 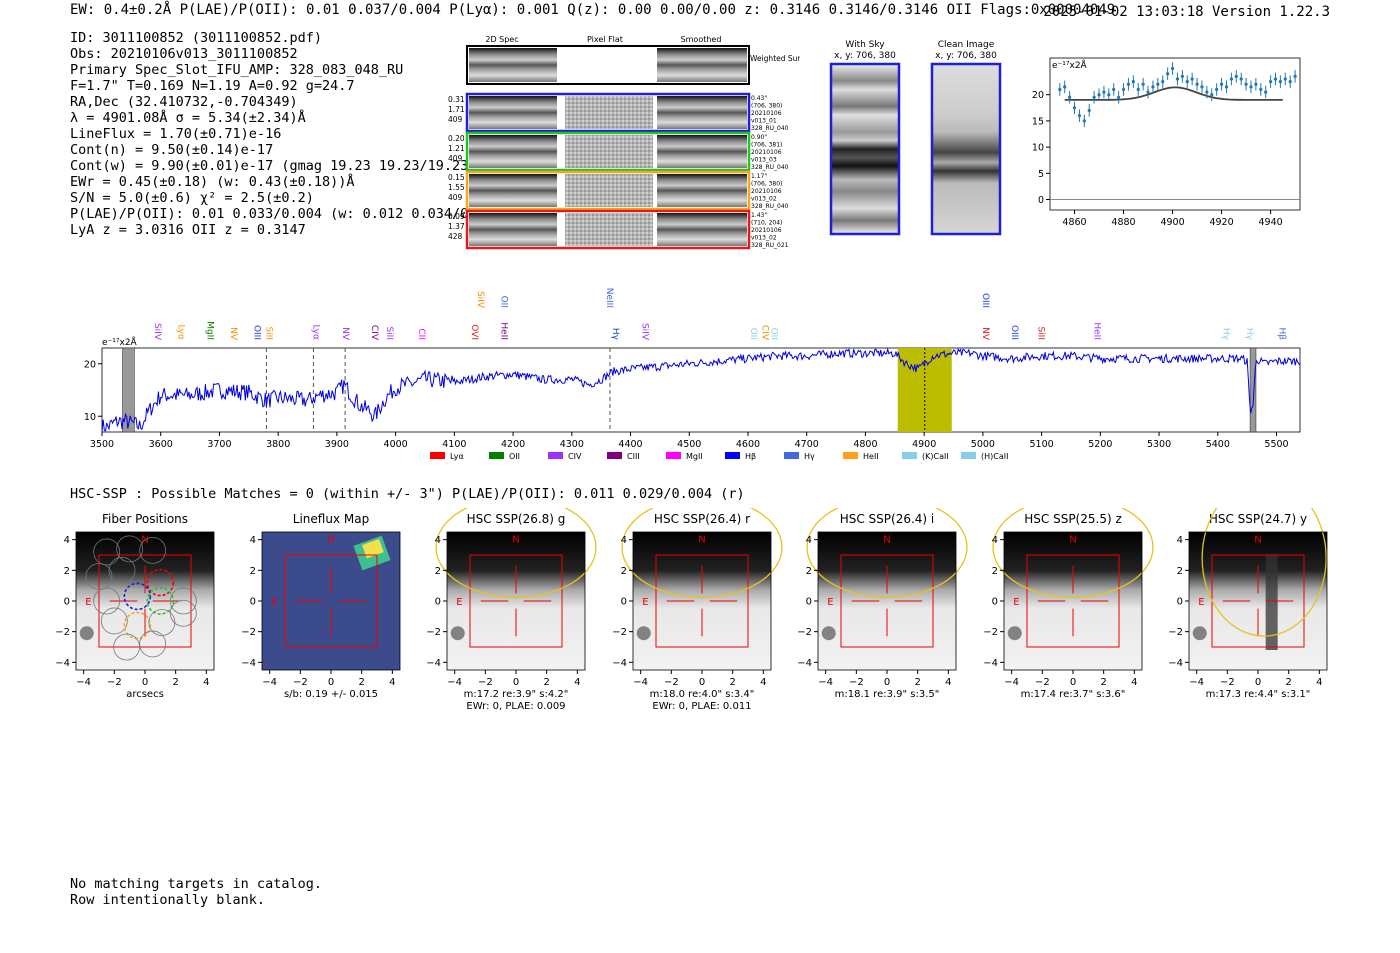 I want to click on fit-x-tick-label: 4920, so click(x=1221, y=222).